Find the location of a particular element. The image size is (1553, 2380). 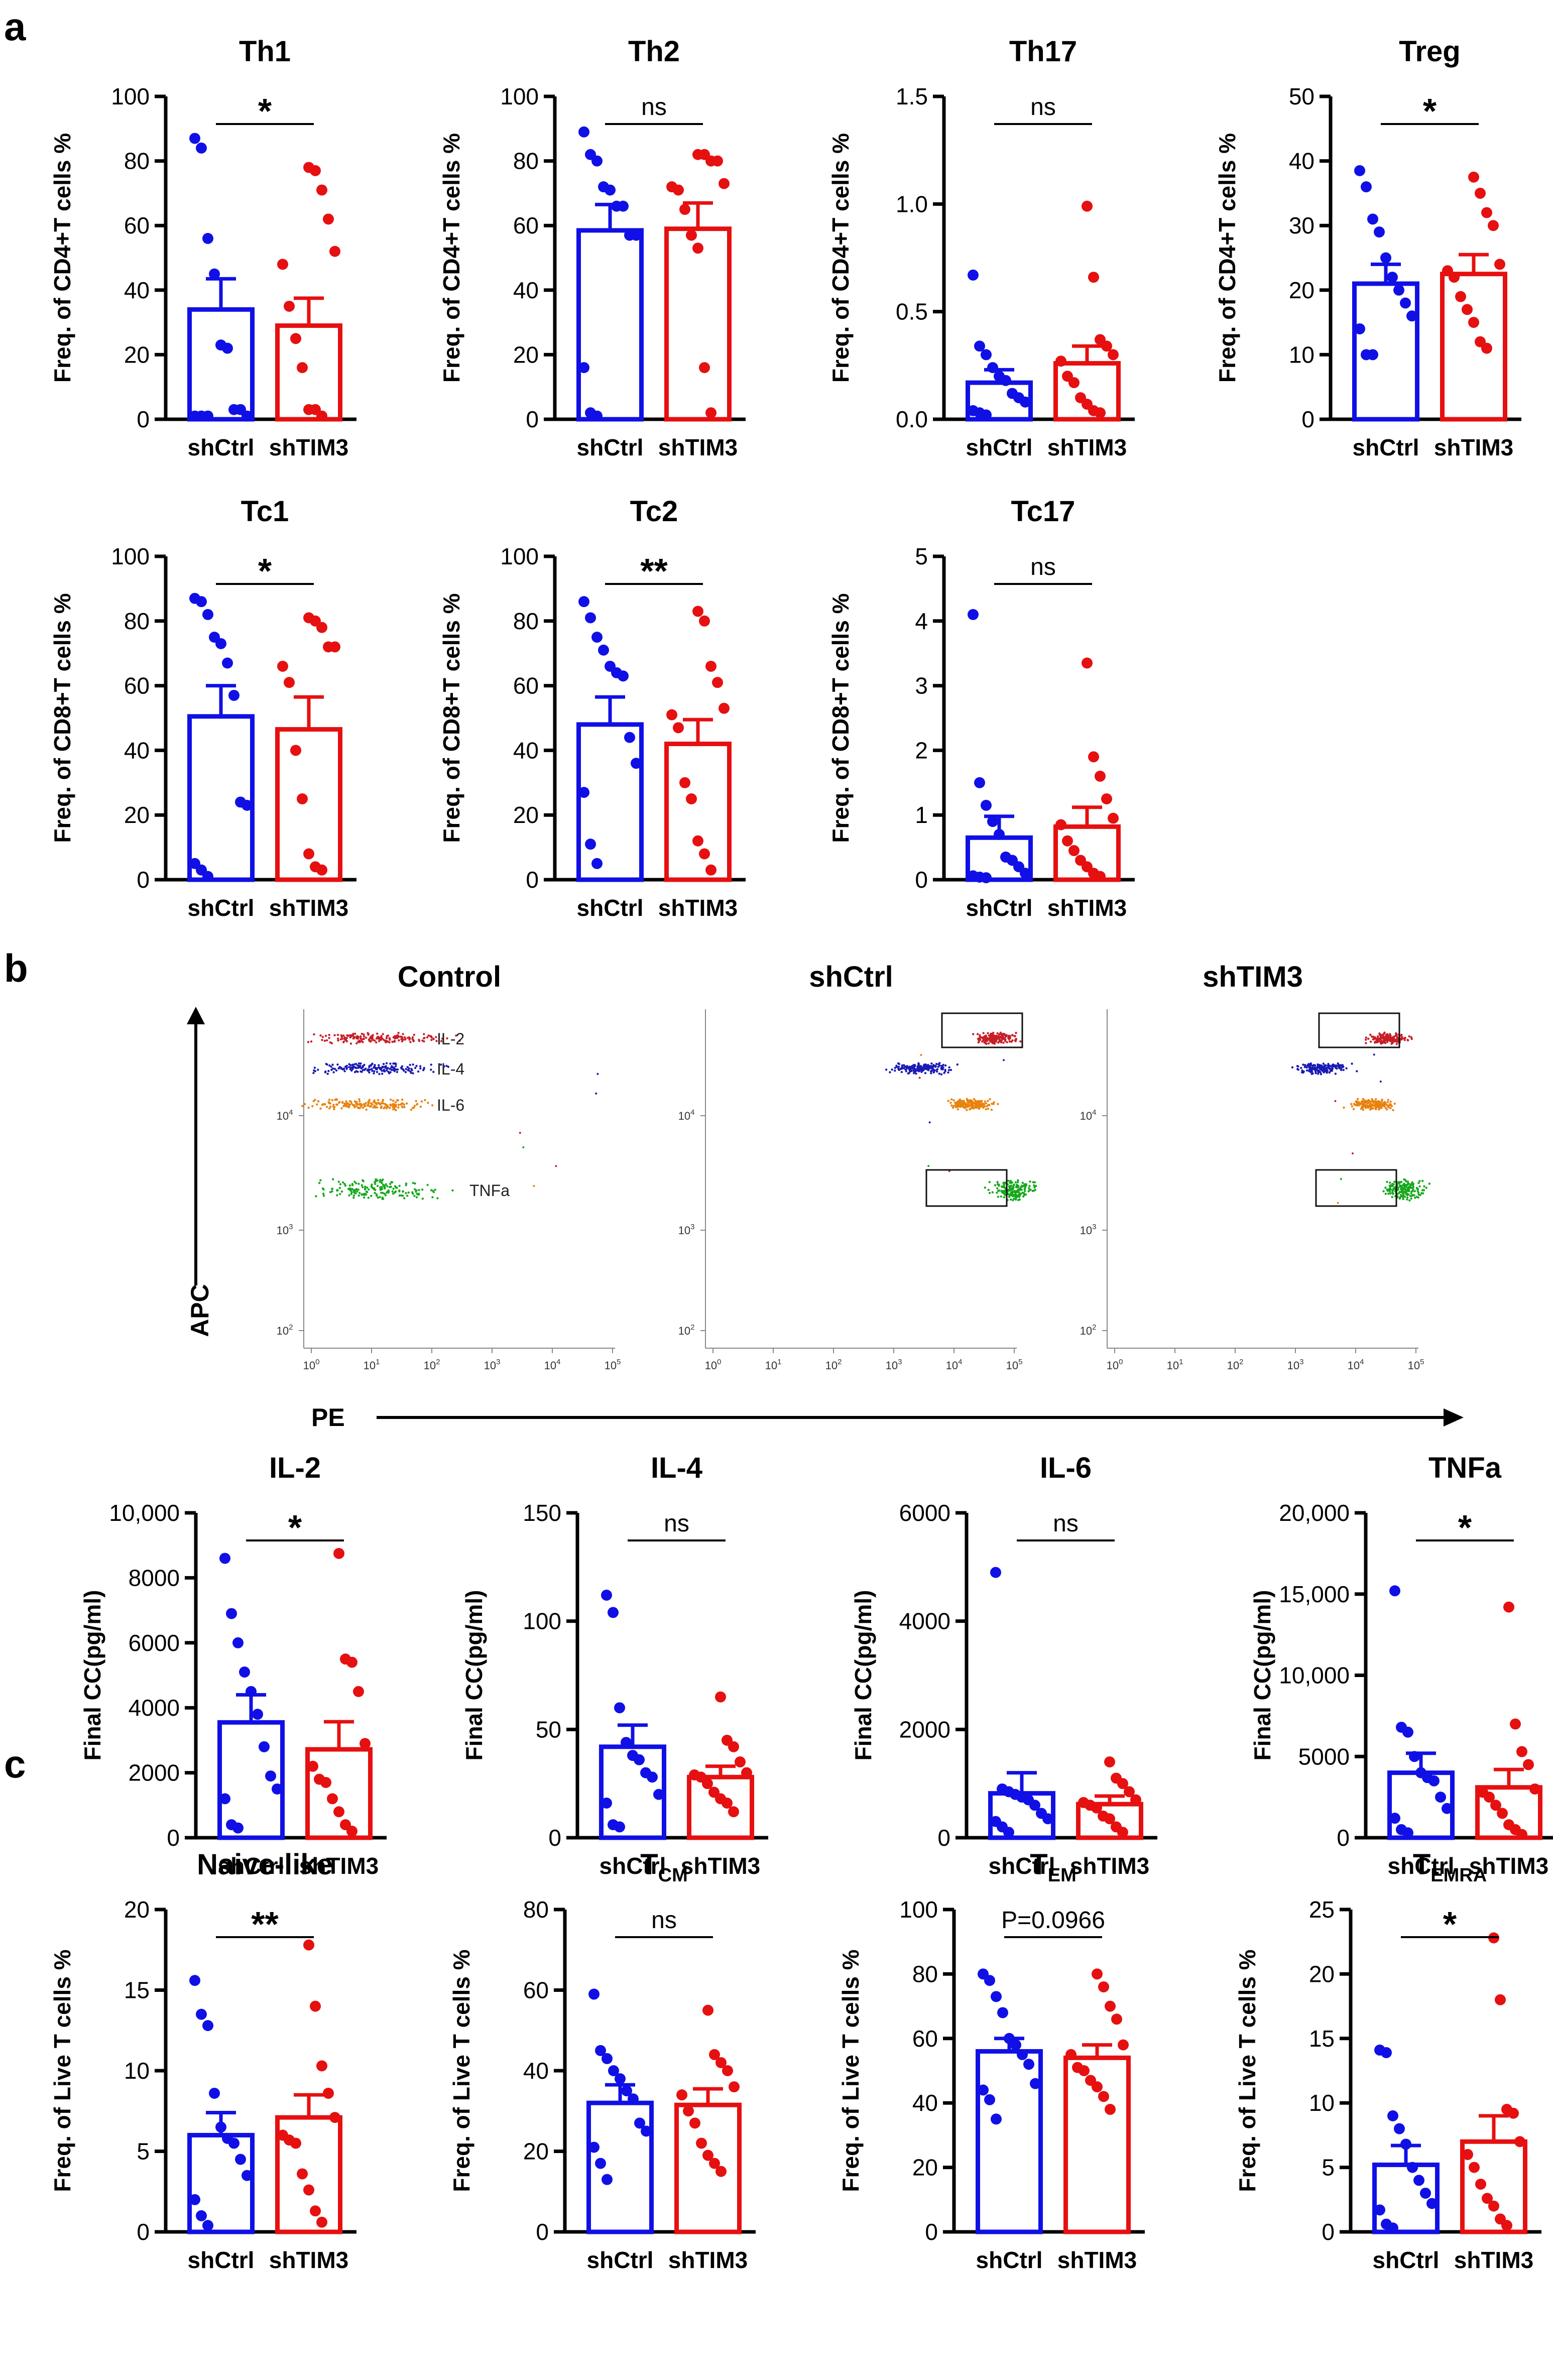

y-tick-label: 40 is located at coordinates (526, 750).